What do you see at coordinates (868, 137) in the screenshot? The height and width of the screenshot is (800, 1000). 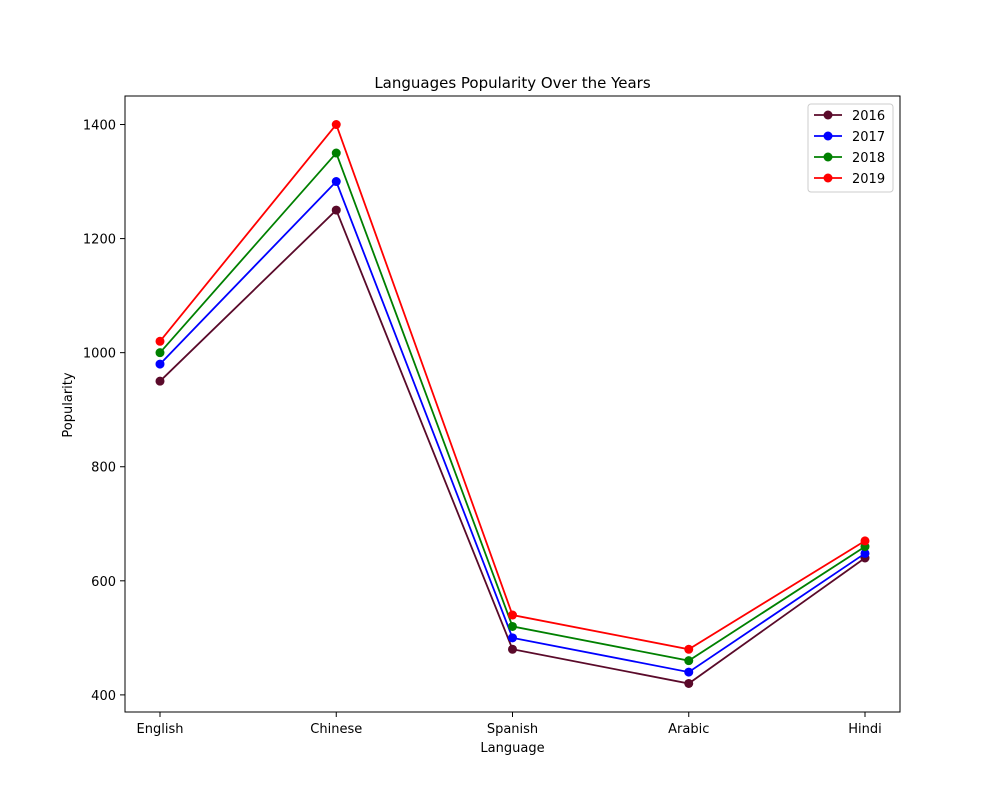 I see `legend-label: 2017` at bounding box center [868, 137].